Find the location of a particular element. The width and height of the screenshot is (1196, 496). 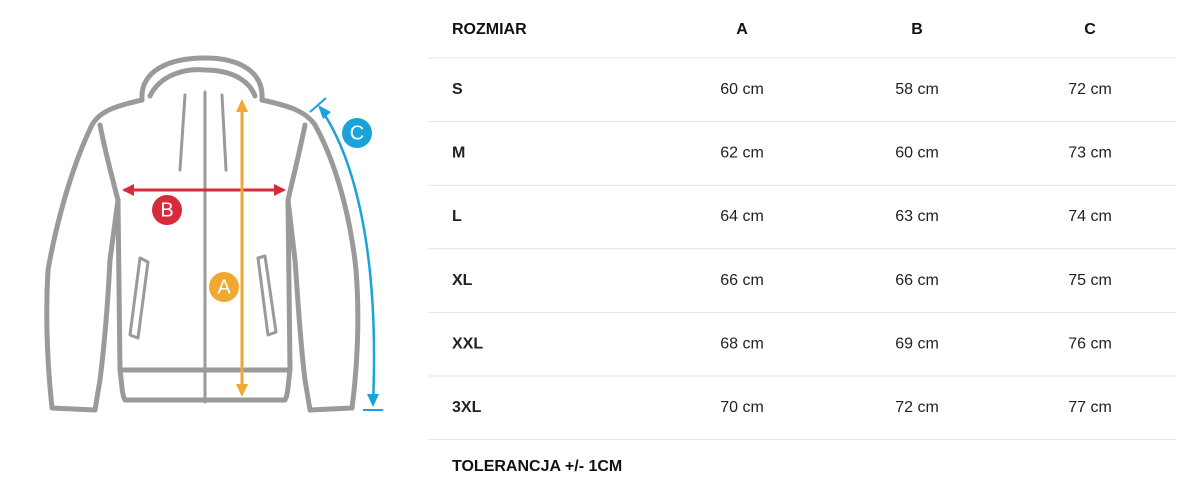

header-cell: B is located at coordinates (917, 29).